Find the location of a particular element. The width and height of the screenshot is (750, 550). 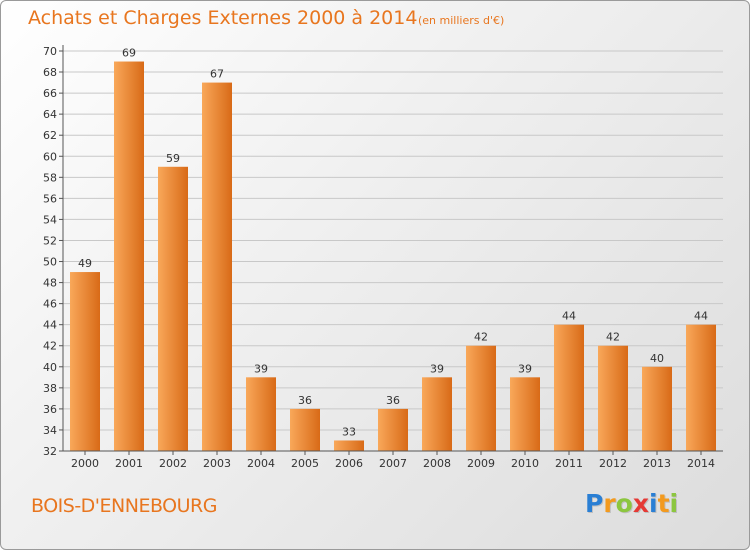

x-tick-label: 2011 is located at coordinates (569, 463).